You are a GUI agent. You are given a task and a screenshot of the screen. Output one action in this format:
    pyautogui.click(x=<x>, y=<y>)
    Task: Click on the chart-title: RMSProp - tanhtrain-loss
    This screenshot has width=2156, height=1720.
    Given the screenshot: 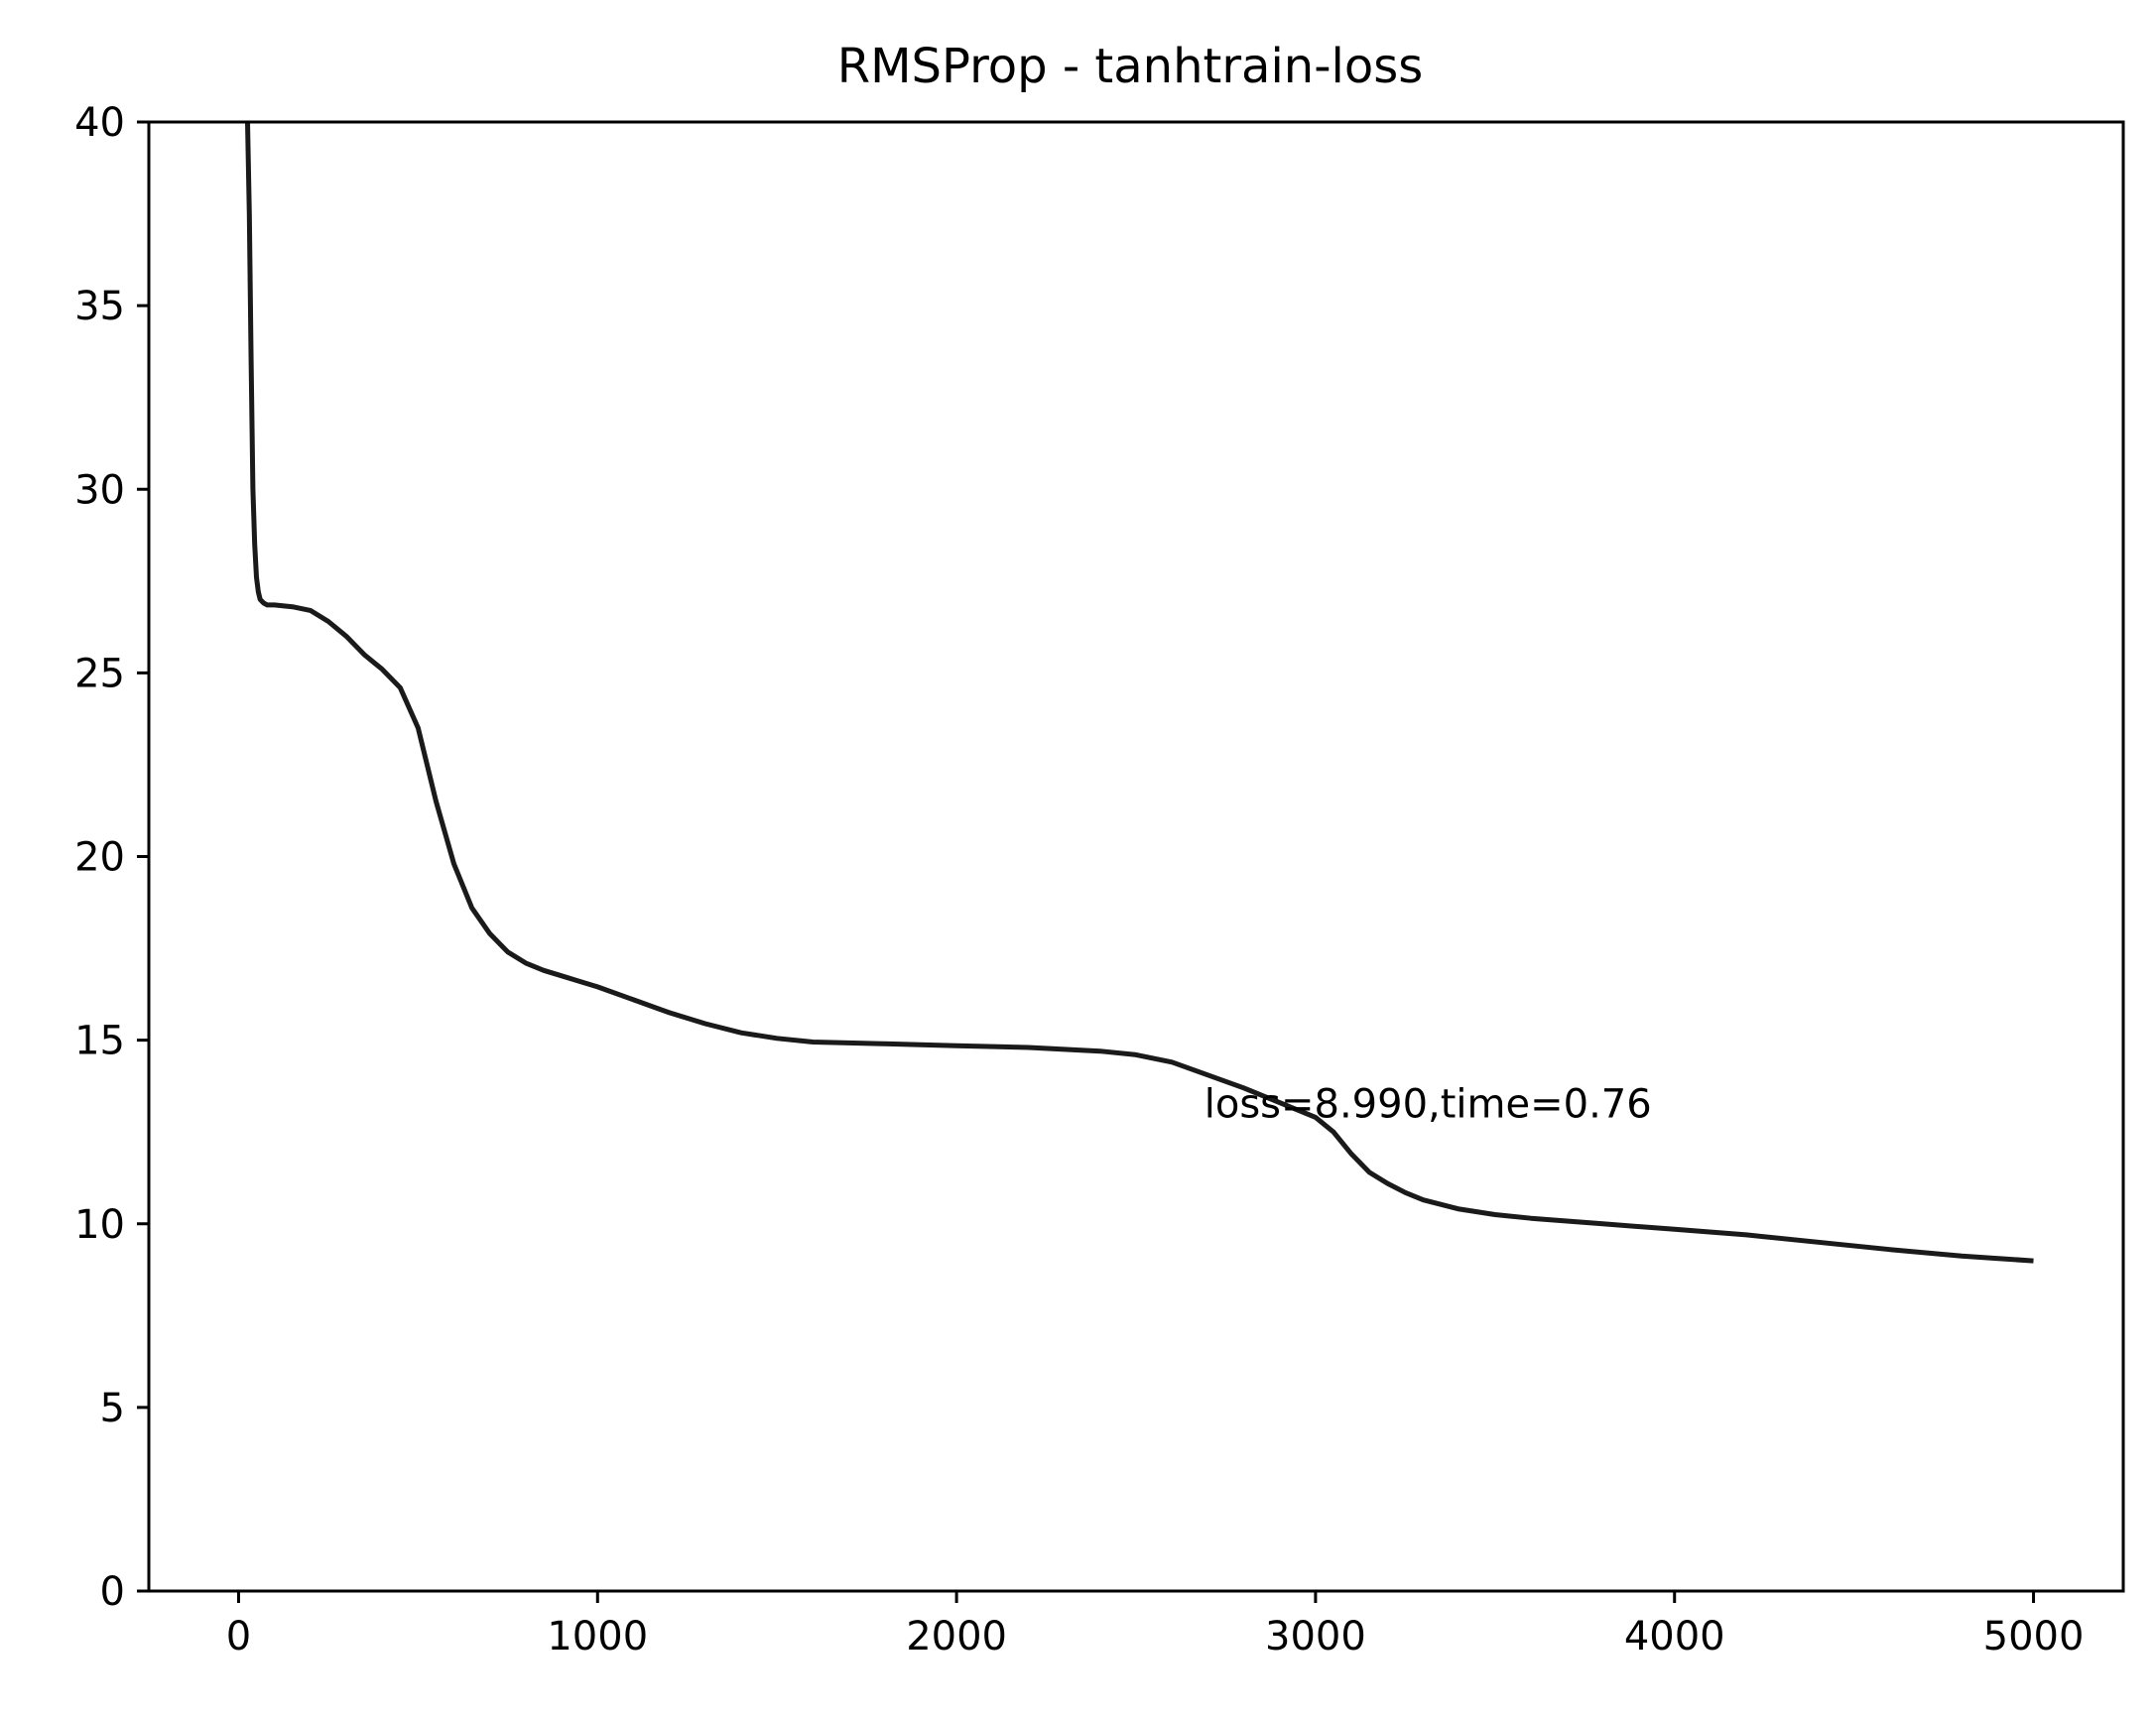 What is the action you would take?
    pyautogui.click(x=1130, y=66)
    